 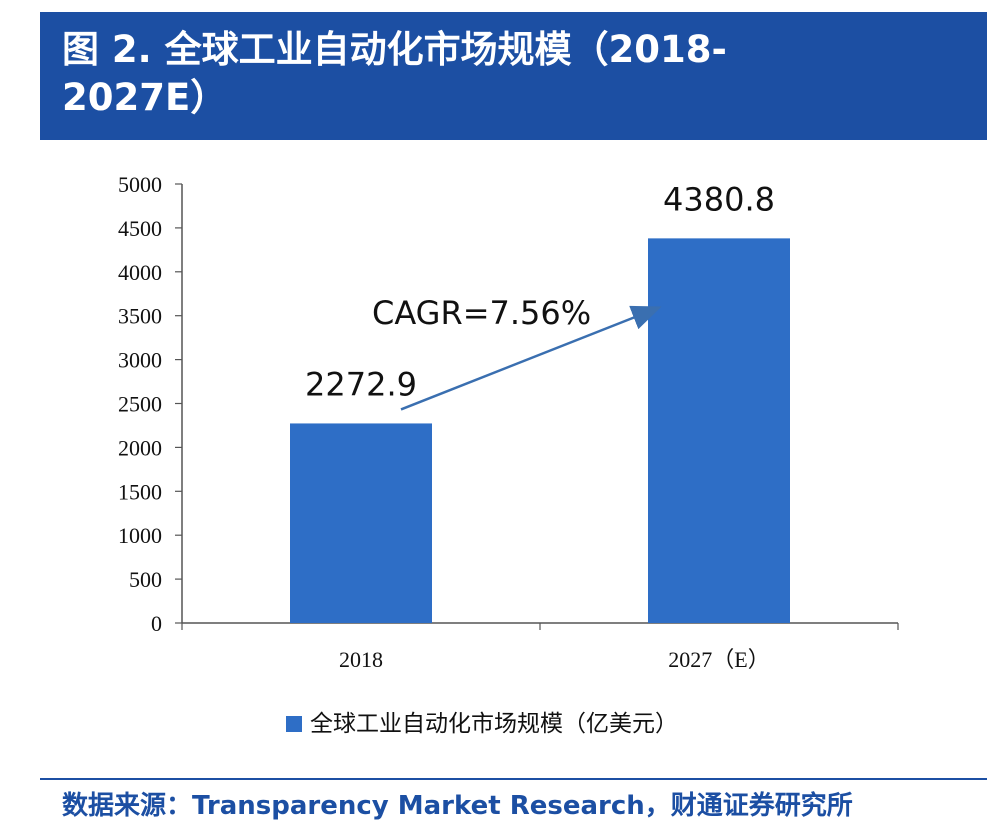 I want to click on figure-title: 图 2. 全球工业自动化市场规模（2018- 2027E）, so click(x=512, y=74).